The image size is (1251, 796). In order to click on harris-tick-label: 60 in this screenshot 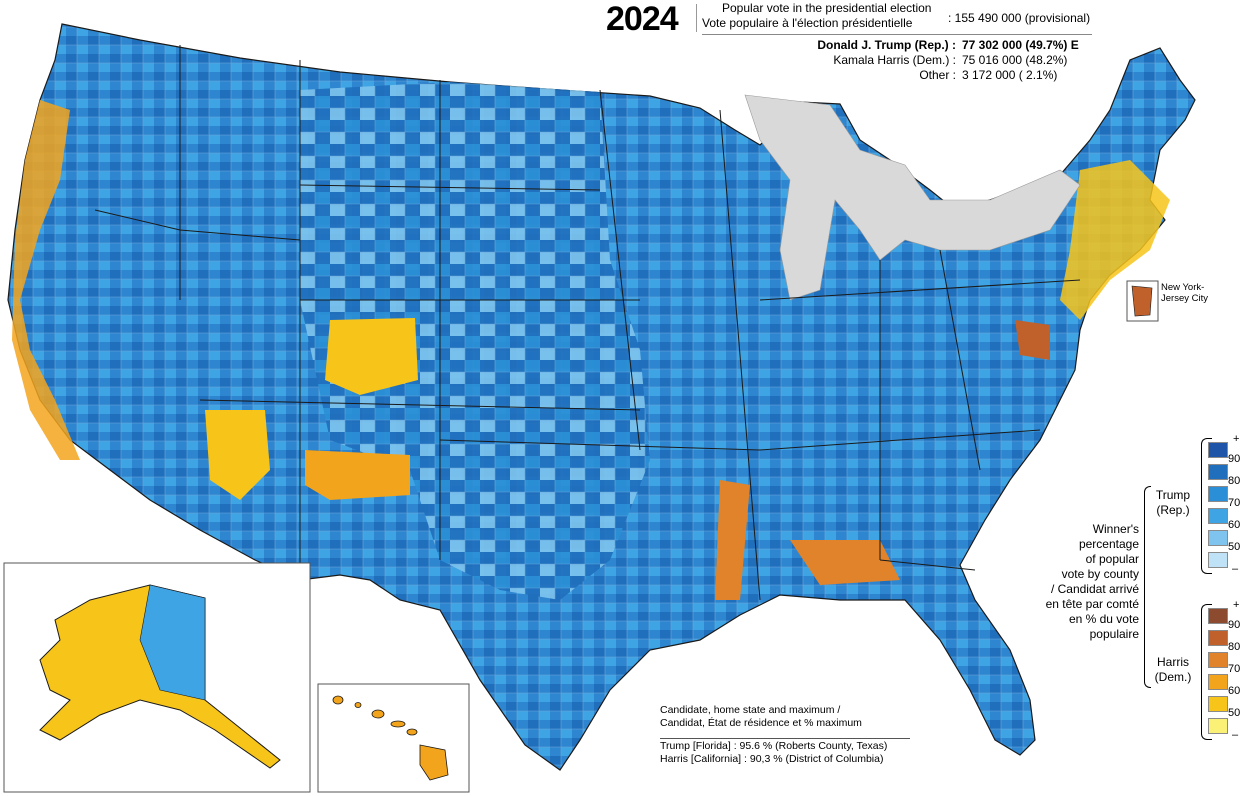, I will do `click(1234, 691)`.